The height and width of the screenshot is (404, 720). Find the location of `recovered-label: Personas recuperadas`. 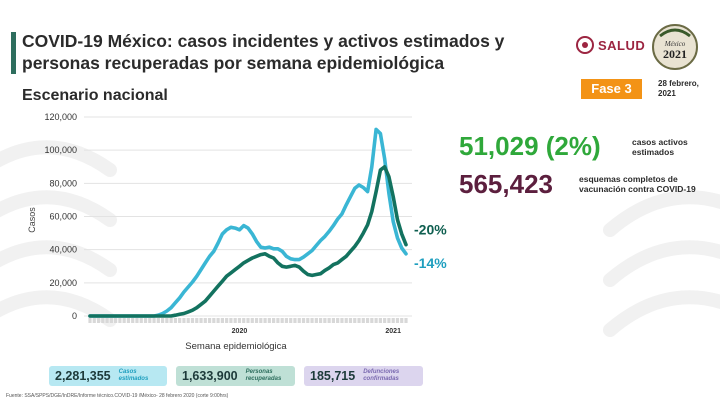

recovered-label: Personas recuperadas is located at coordinates (263, 375).